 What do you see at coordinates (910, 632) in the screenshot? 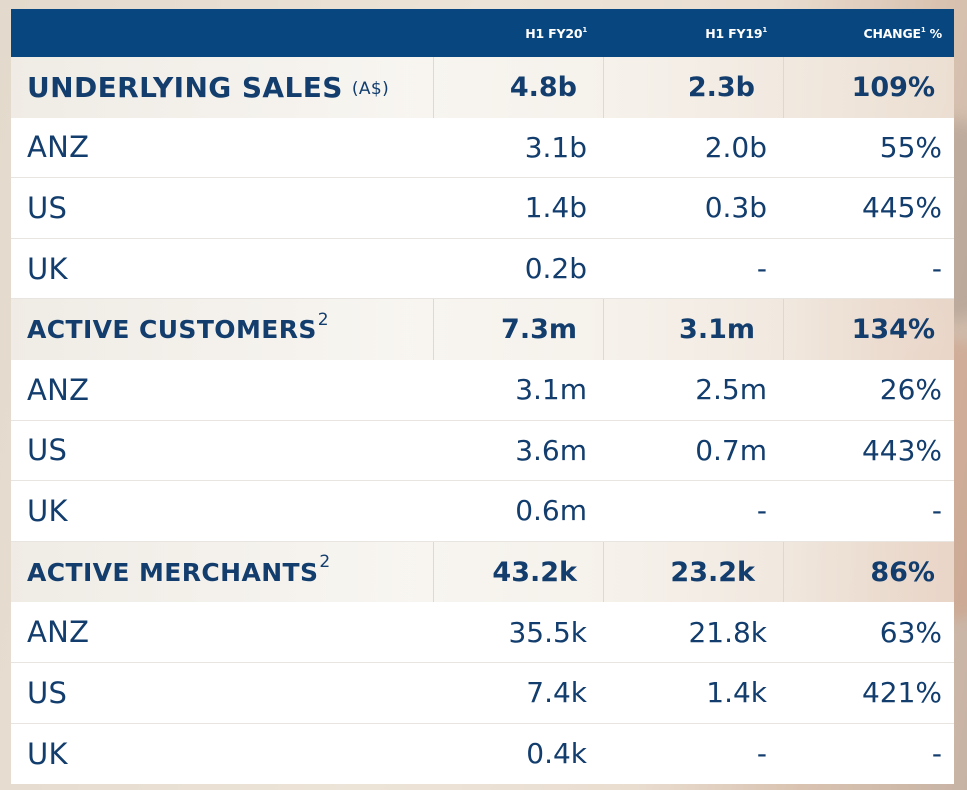
I see `cell-change: 63%` at bounding box center [910, 632].